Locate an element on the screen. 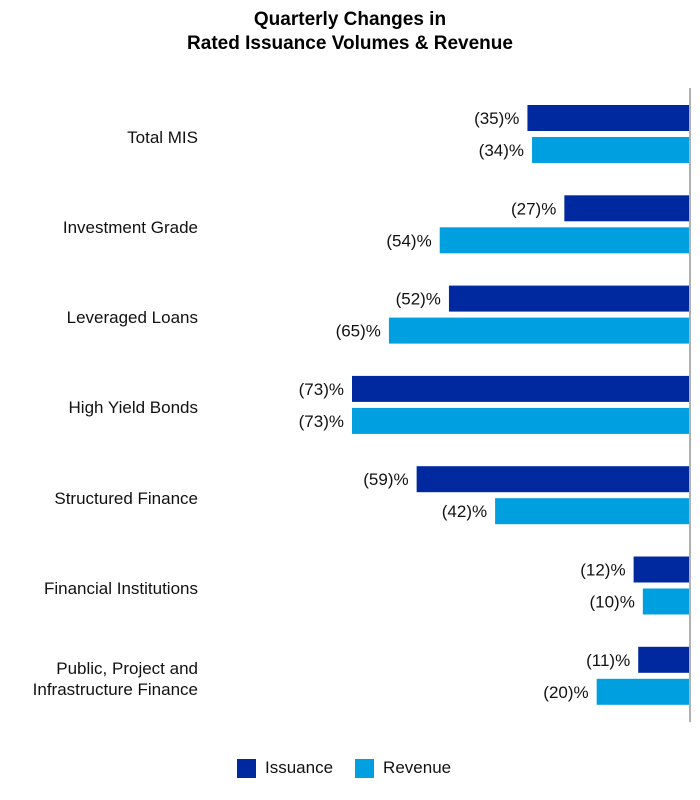 This screenshot has height=800, width=700. legend-item-issuance: Issuance is located at coordinates (285, 768).